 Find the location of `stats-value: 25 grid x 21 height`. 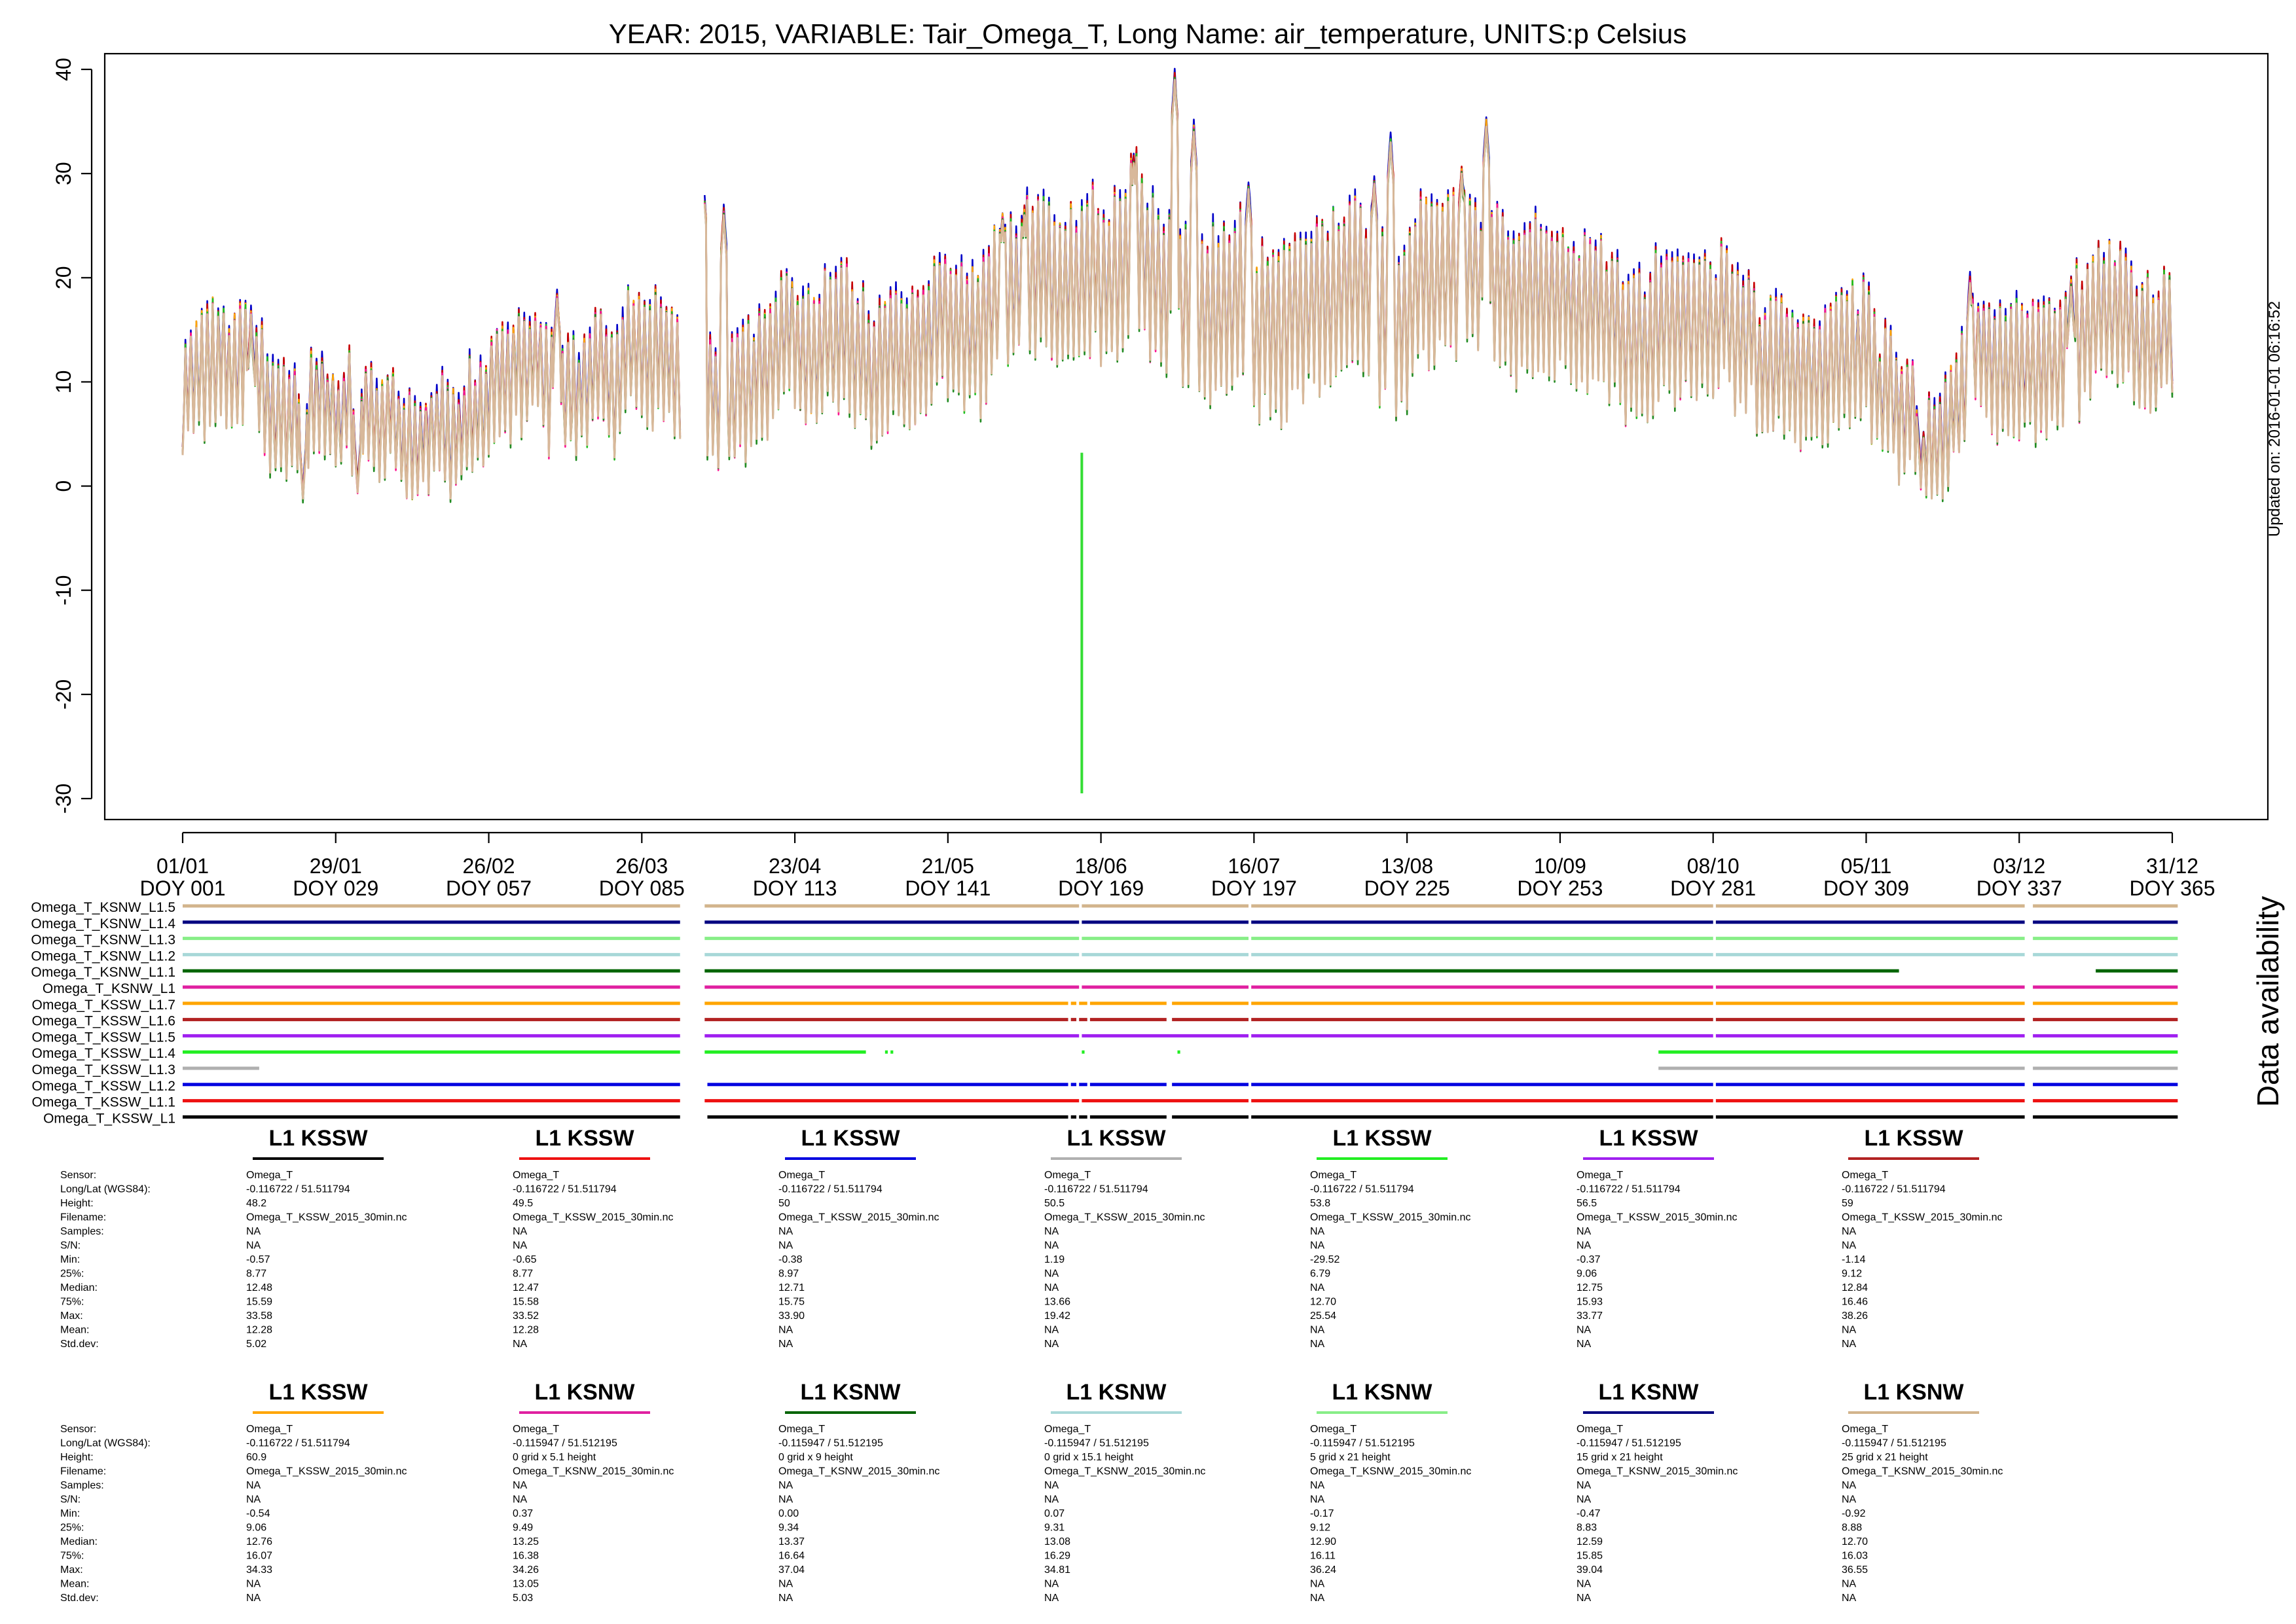

stats-value: 25 grid x 21 height is located at coordinates (1885, 1457).